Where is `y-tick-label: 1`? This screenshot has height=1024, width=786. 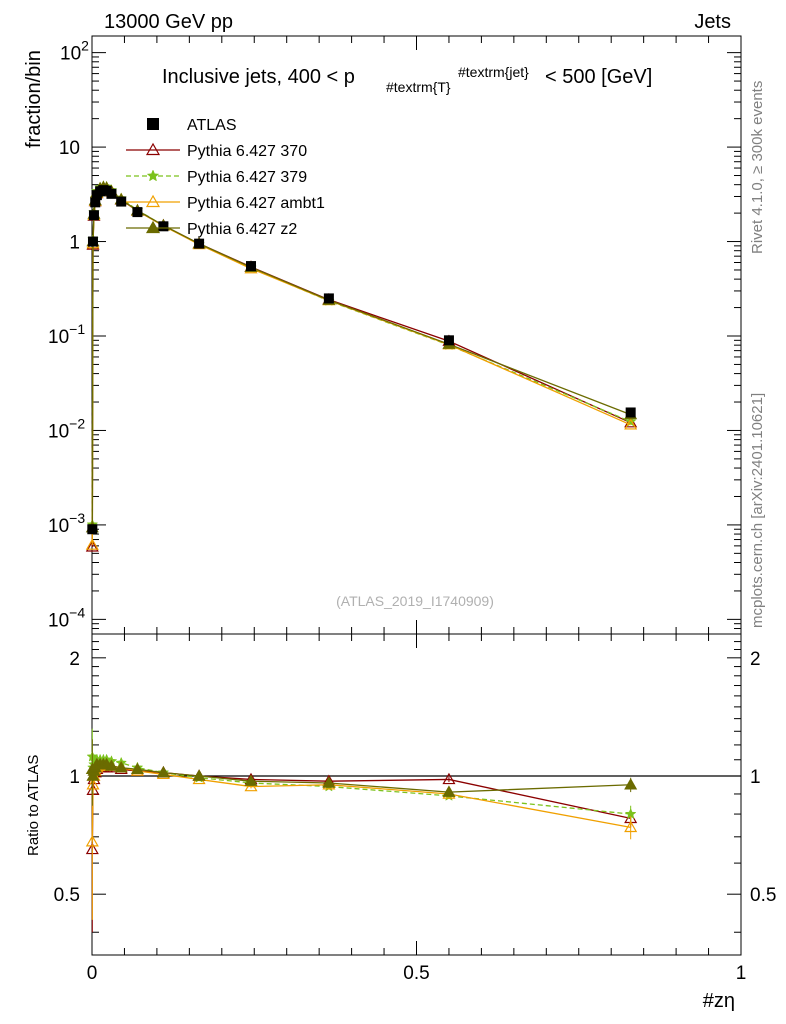
y-tick-label: 1 is located at coordinates (74, 243).